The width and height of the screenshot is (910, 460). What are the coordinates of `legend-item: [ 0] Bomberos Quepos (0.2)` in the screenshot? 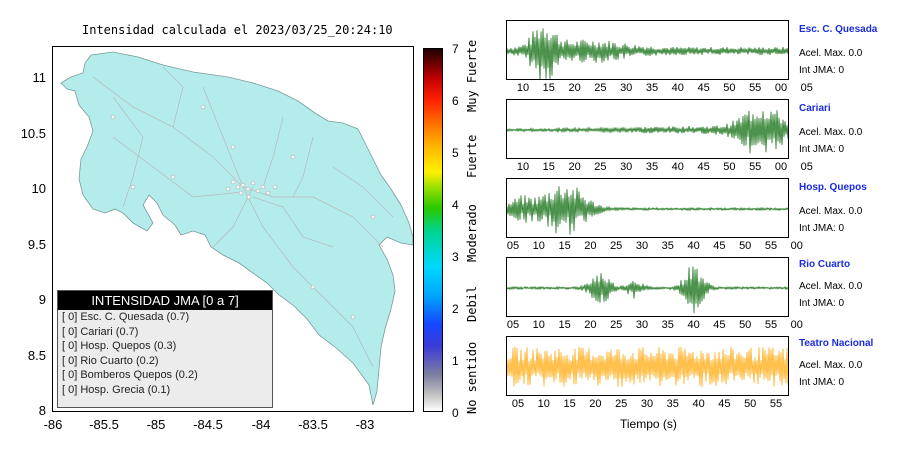 It's located at (130, 375).